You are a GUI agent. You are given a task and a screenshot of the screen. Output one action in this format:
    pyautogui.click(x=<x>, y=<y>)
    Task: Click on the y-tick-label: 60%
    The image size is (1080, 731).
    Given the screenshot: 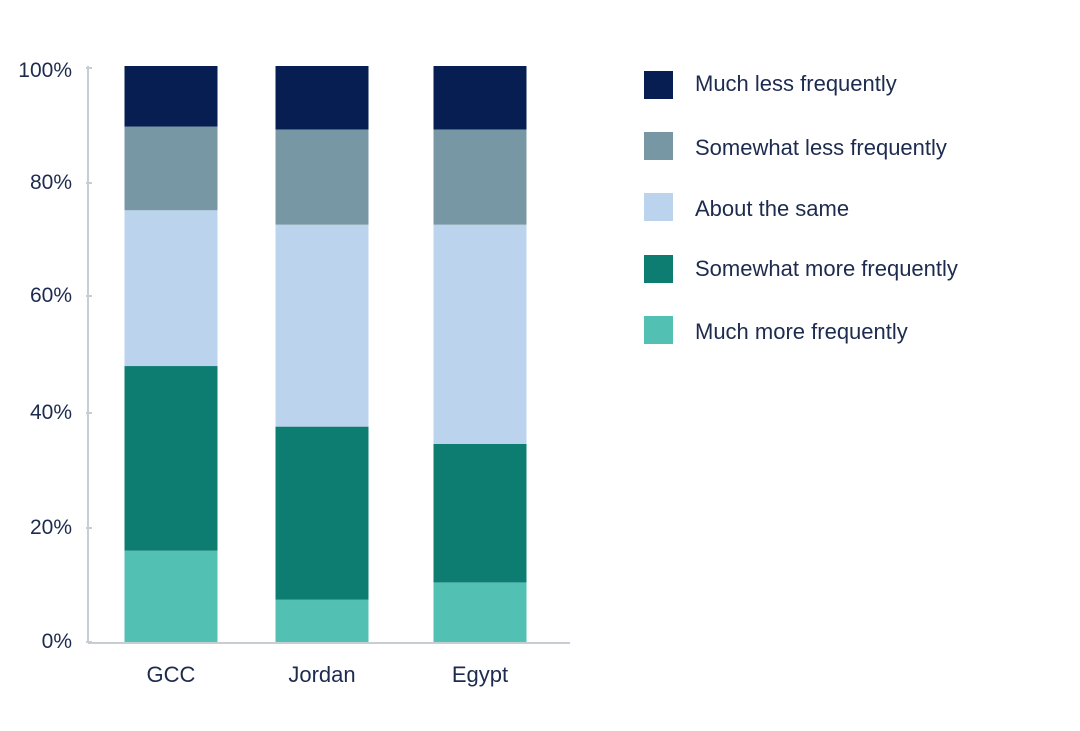 What is the action you would take?
    pyautogui.click(x=51, y=295)
    